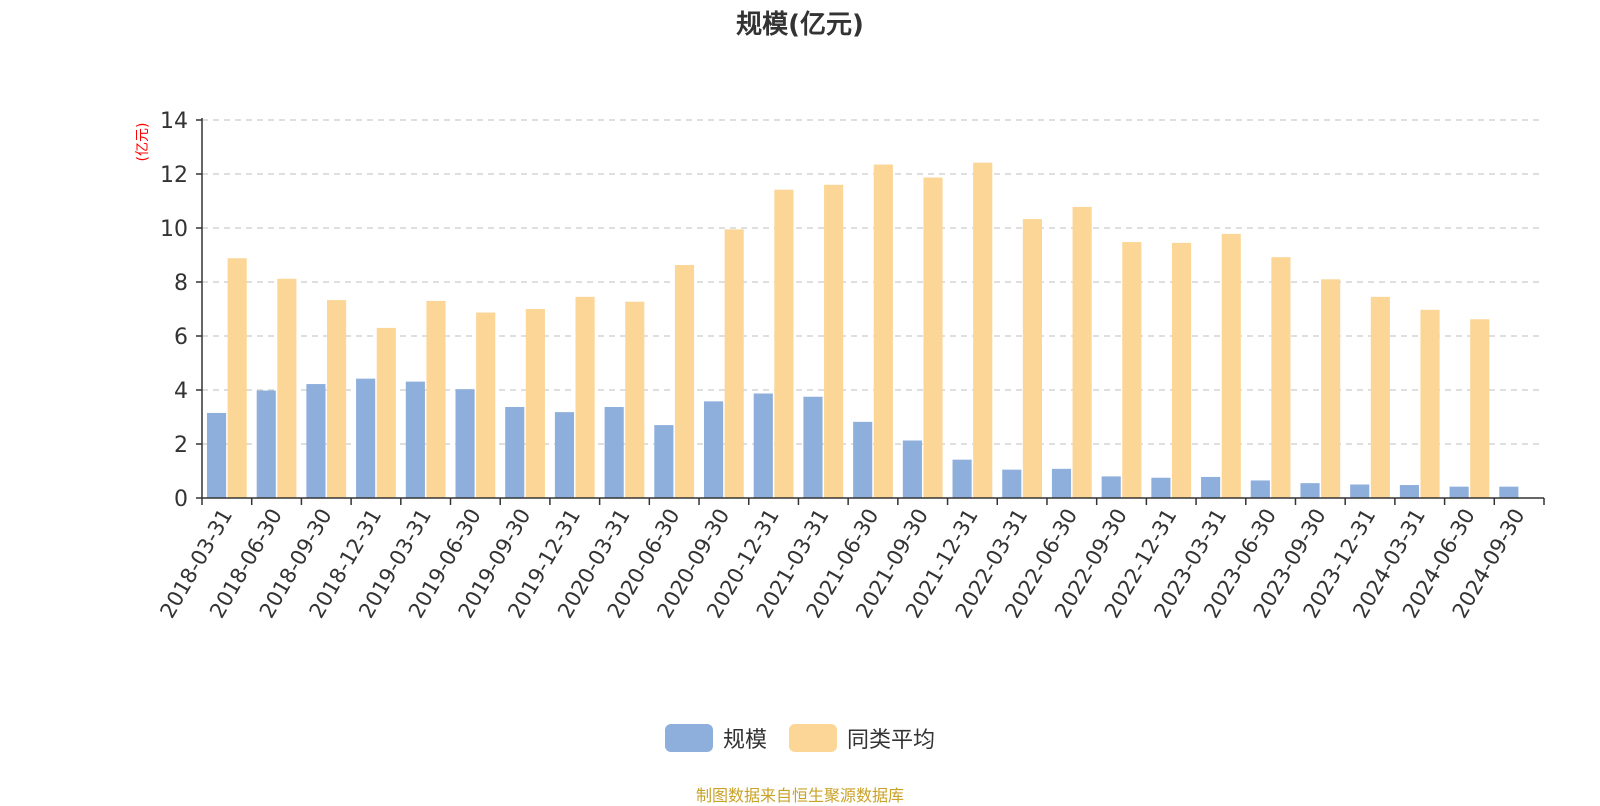  Describe the element at coordinates (143, 142) in the screenshot. I see `y-axis-unit-label: (亿元)` at that location.